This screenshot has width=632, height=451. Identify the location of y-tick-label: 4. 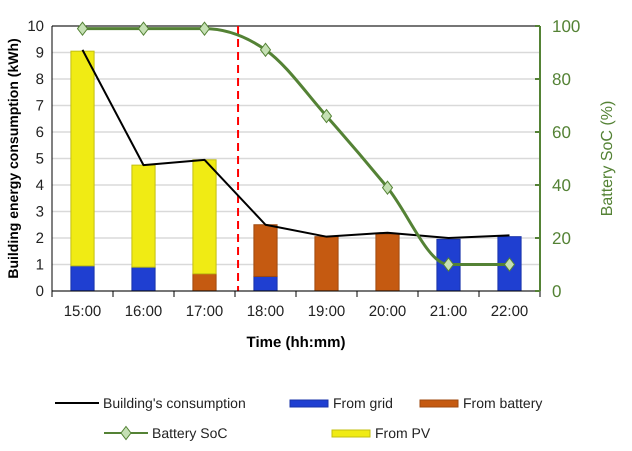
(40, 185).